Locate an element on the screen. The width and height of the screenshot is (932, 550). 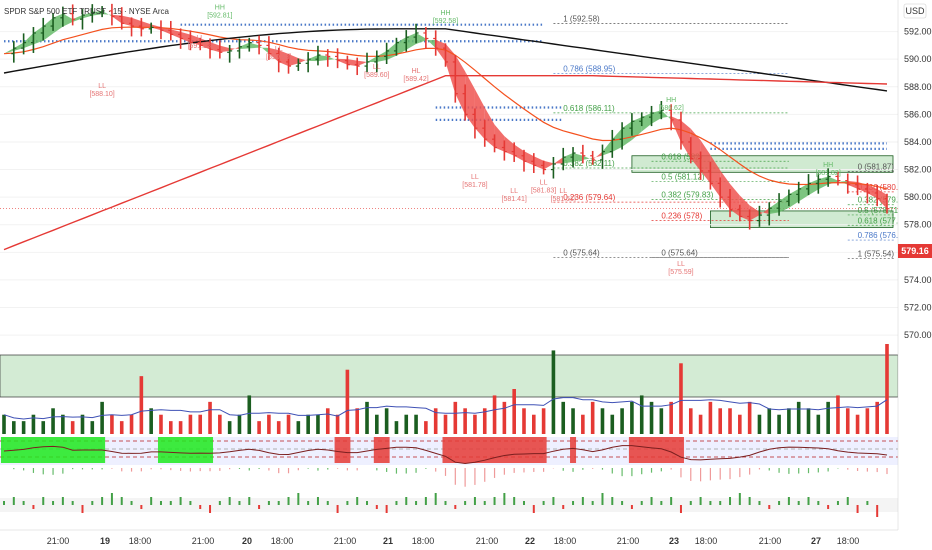
fib-set-1-label: 0.618 (586.11) is located at coordinates (589, 108).